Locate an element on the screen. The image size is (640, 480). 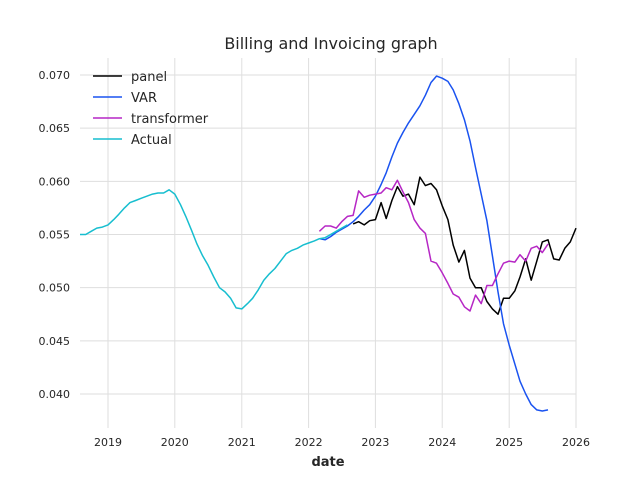
legend-label-var: VAR is located at coordinates (144, 98).